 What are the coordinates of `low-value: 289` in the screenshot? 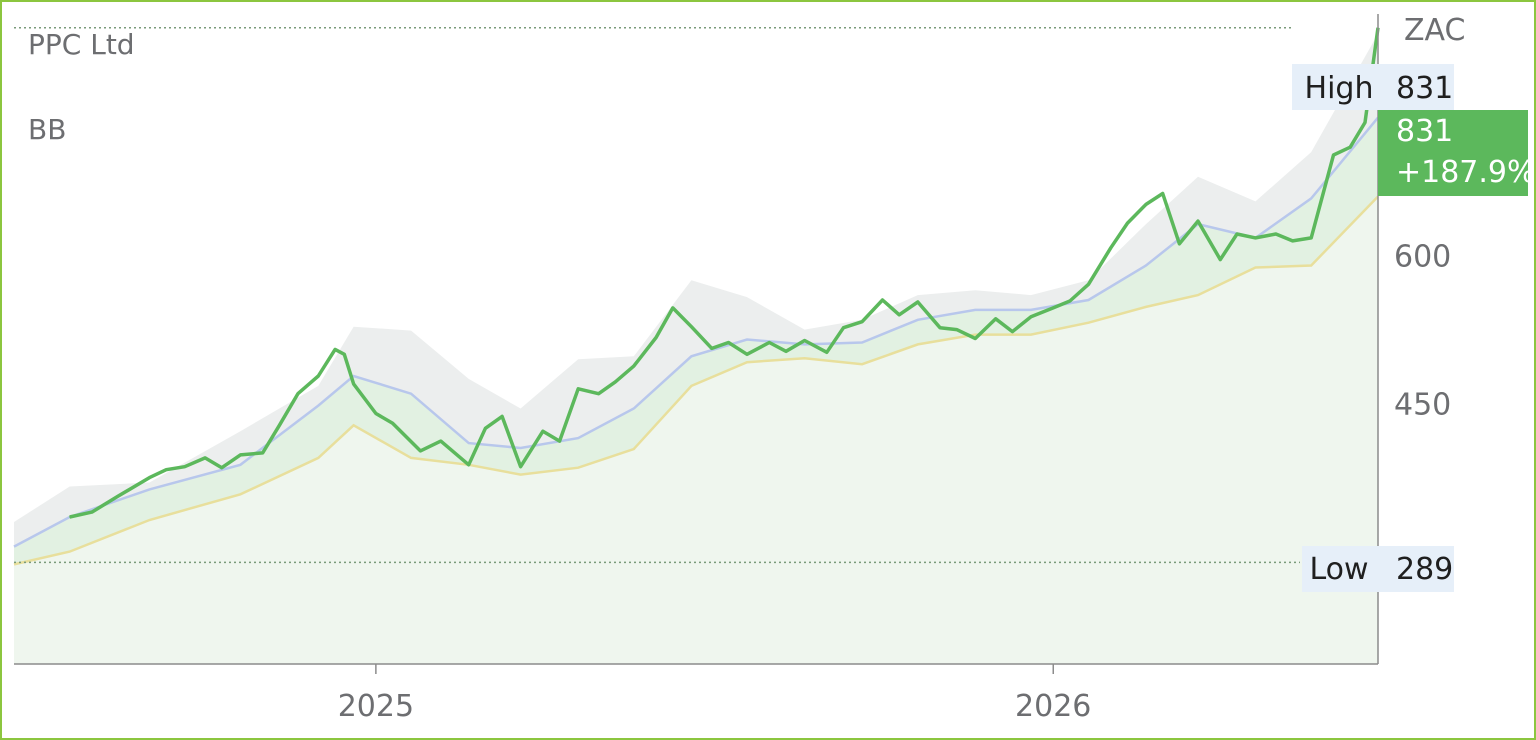 It's located at (1424, 569).